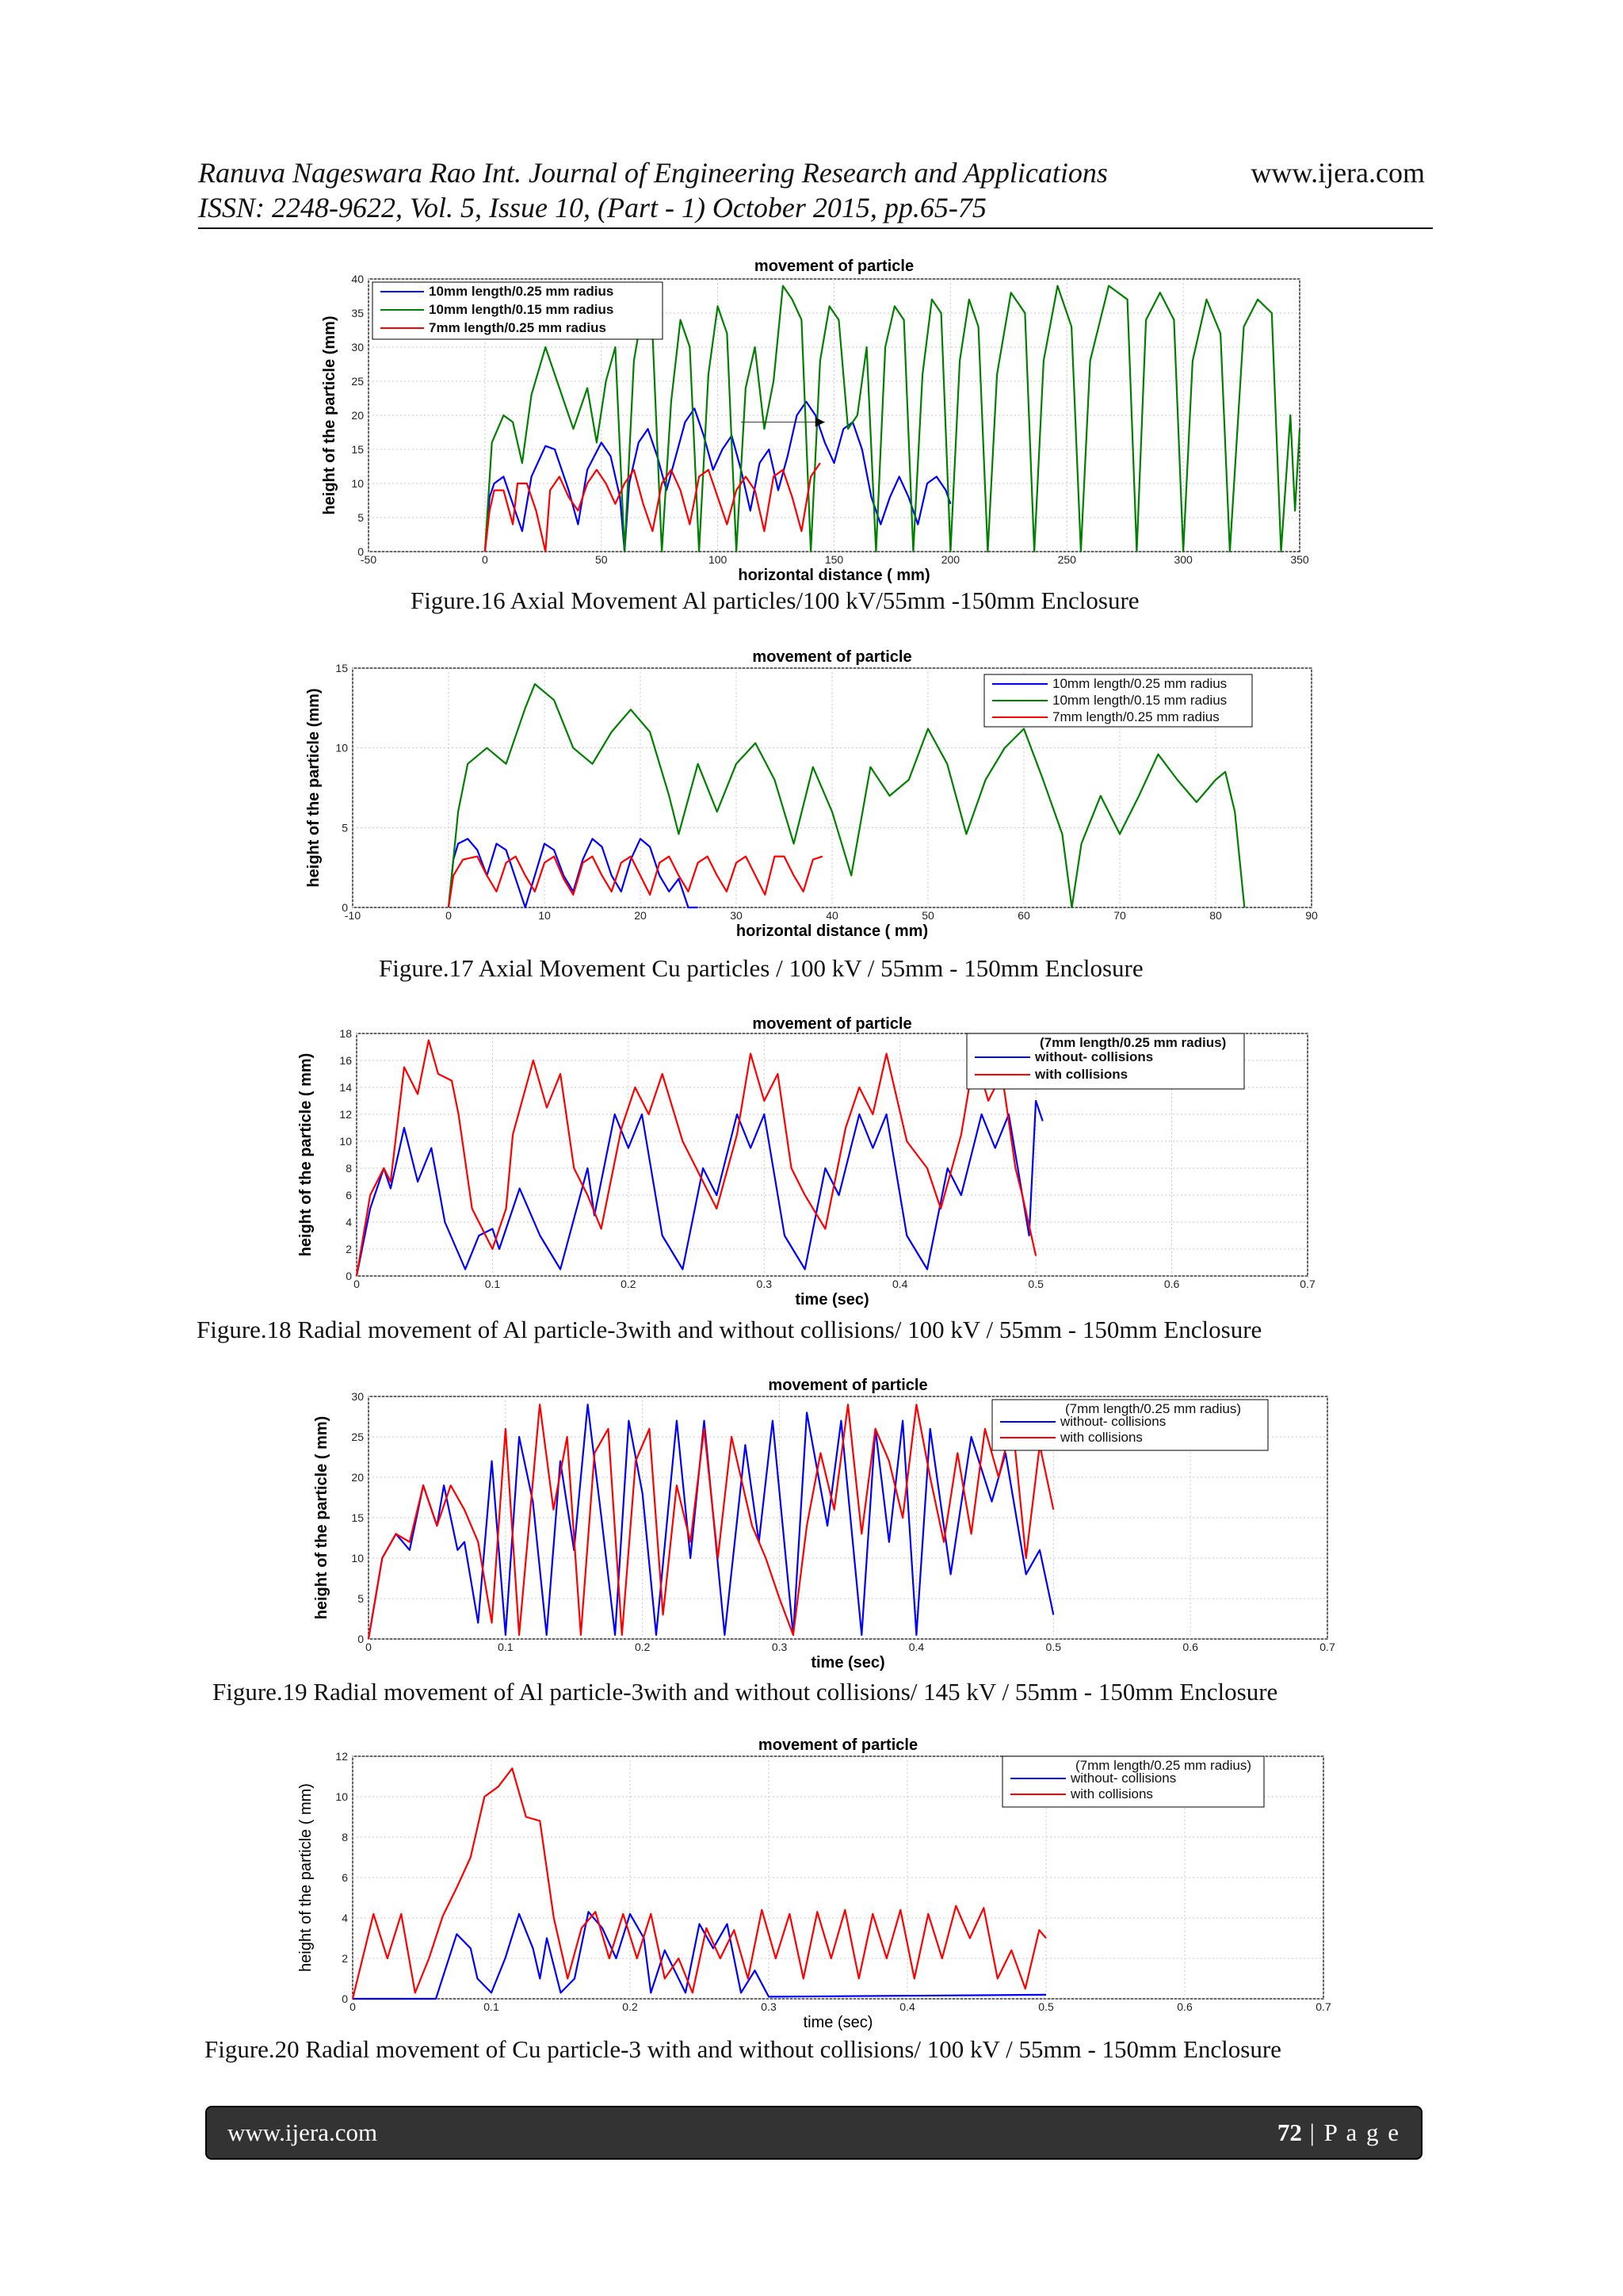 The width and height of the screenshot is (1623, 2296). Describe the element at coordinates (353, 915) in the screenshot. I see `x-tick-label: -10` at that location.